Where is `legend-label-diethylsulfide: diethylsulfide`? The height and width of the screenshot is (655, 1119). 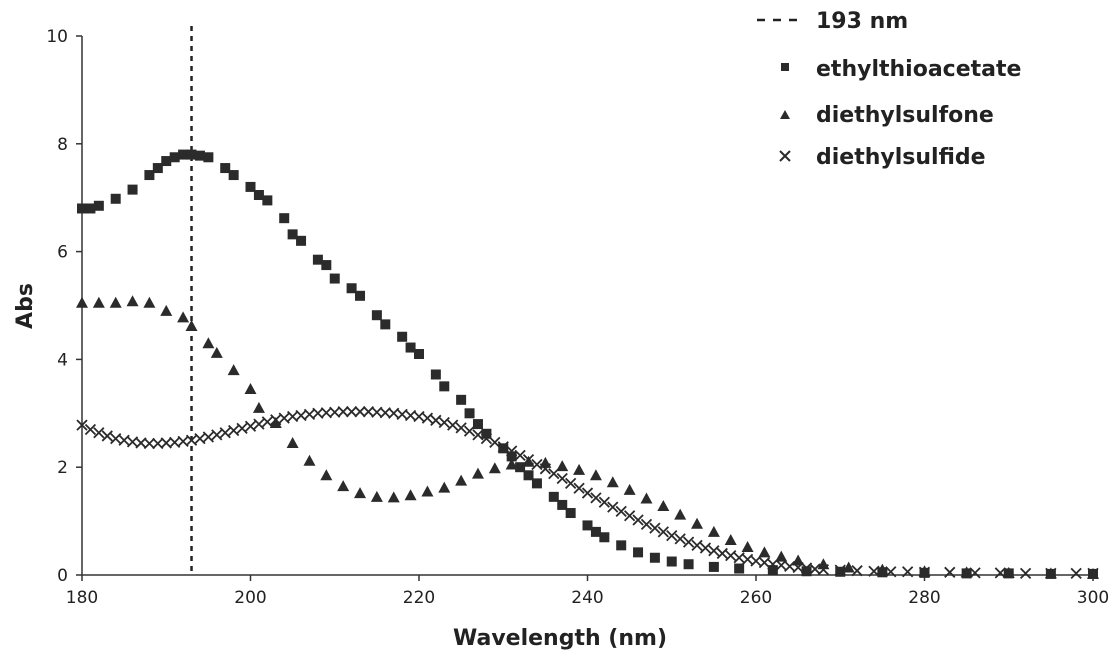 legend-label-diethylsulfide: diethylsulfide is located at coordinates (901, 157).